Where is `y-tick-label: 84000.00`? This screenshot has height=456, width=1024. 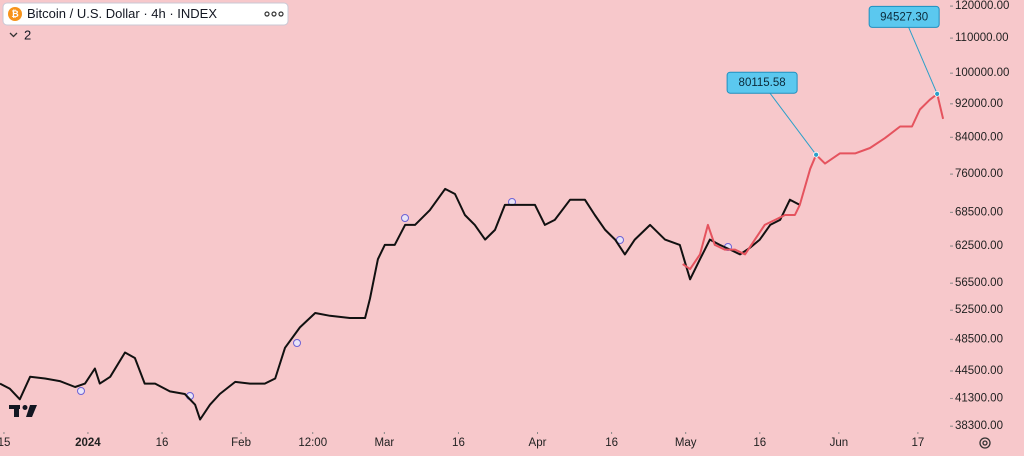 y-tick-label: 84000.00 is located at coordinates (979, 137).